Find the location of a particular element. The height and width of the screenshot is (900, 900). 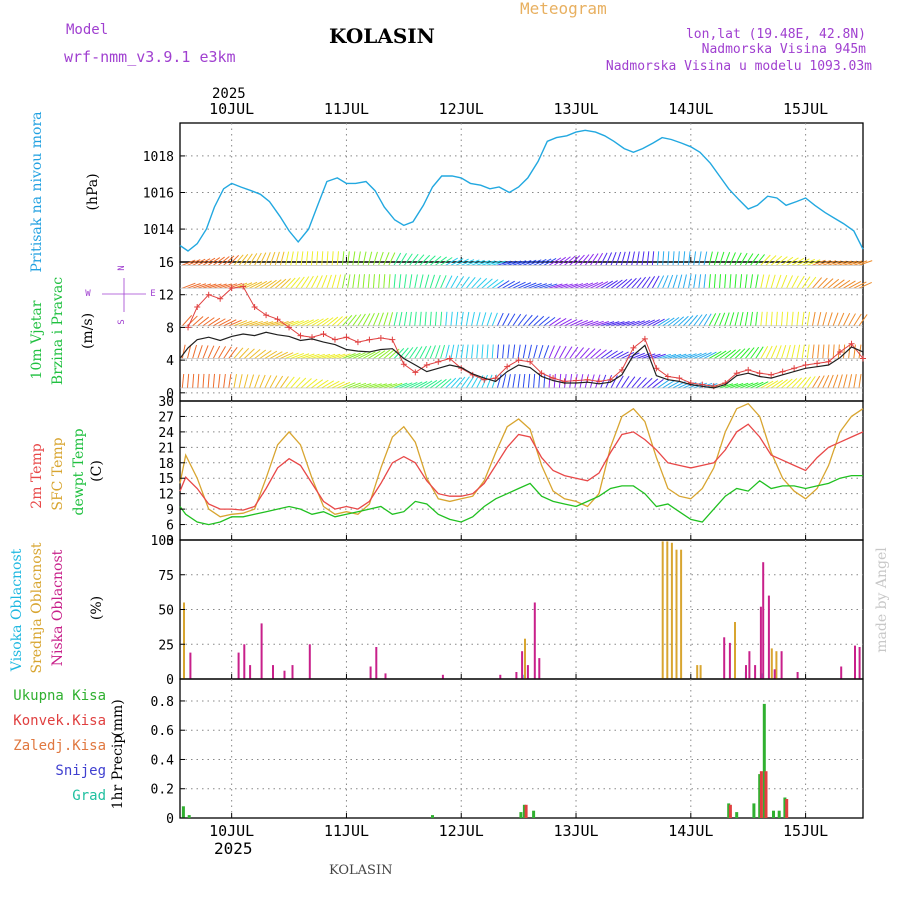

date-label-top: 14JUL is located at coordinates (690, 109).